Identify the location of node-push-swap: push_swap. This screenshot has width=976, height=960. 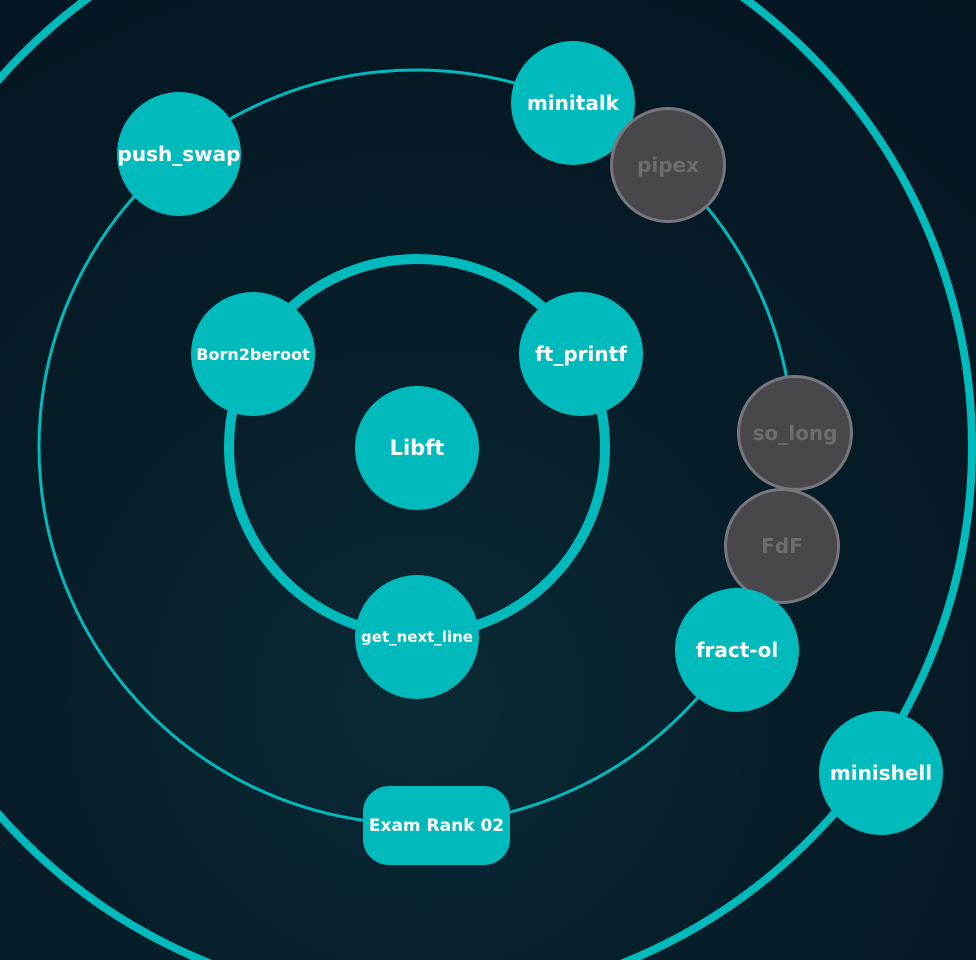
(179, 154).